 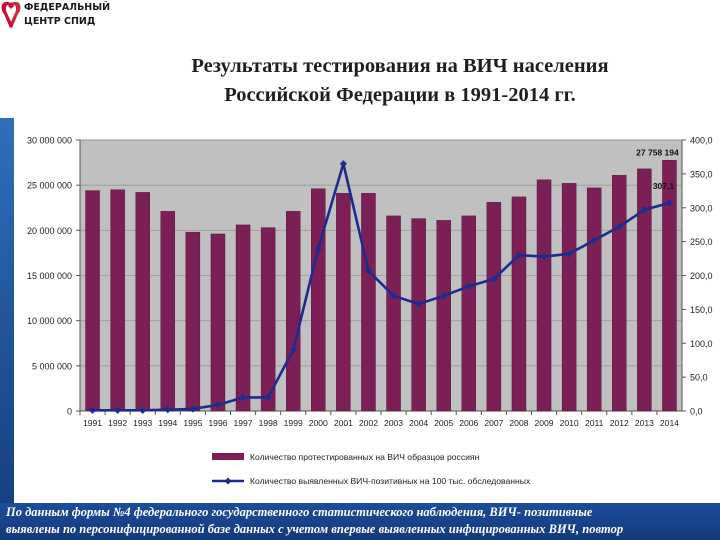 What do you see at coordinates (11, 15) in the screenshot?
I see `red-ribbon-icon` at bounding box center [11, 15].